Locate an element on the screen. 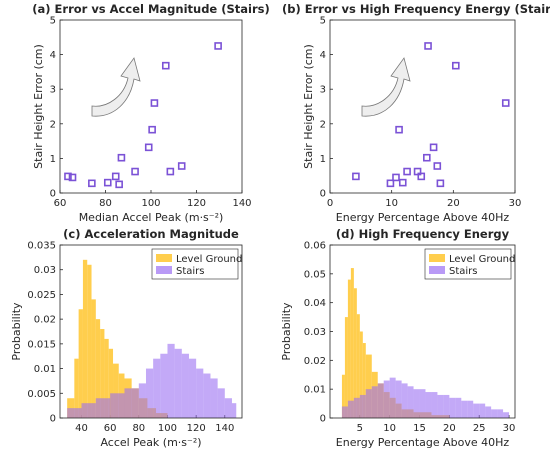  panel-title: (a) Error vs Accel Magnitude (Stairs) is located at coordinates (150, 9).